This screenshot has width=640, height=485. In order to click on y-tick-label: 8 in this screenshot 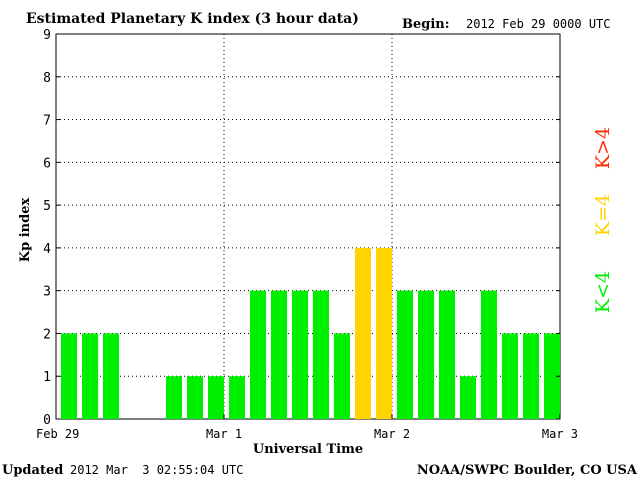, I will do `click(47, 78)`.